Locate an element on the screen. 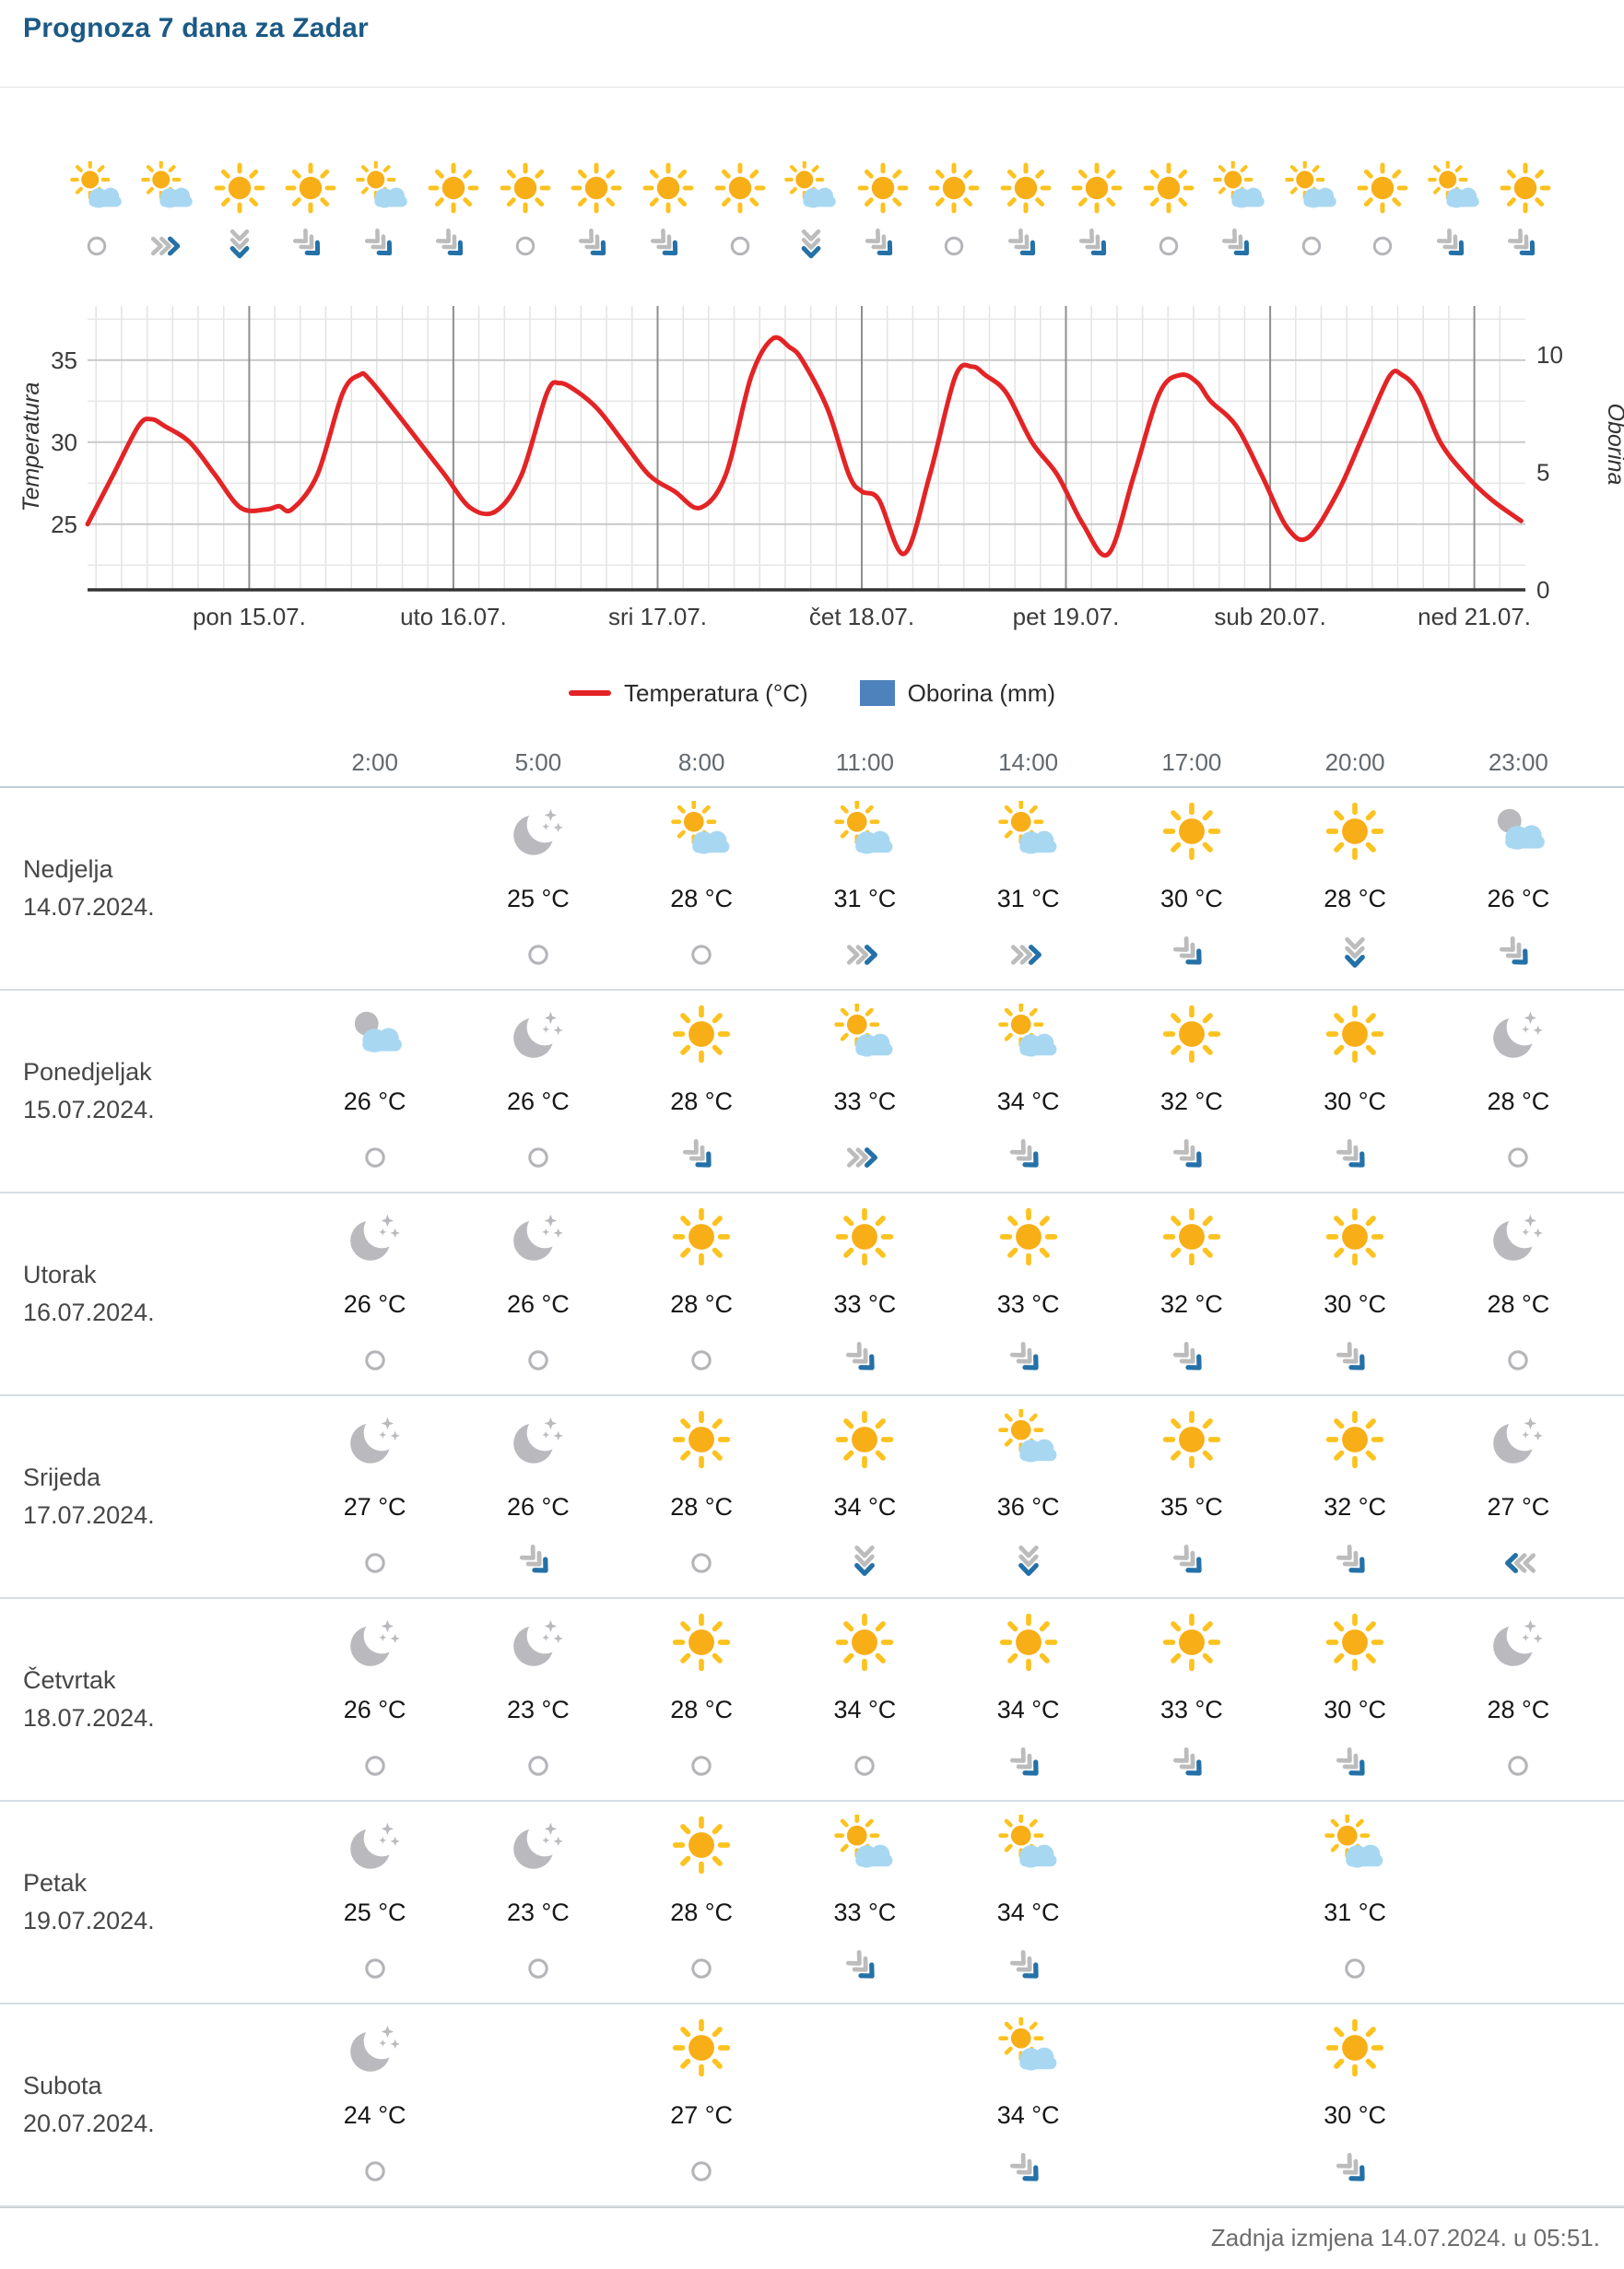 This screenshot has height=2269, width=1624. day-cell: Nedjelja 14.07.2024. is located at coordinates (158, 888).